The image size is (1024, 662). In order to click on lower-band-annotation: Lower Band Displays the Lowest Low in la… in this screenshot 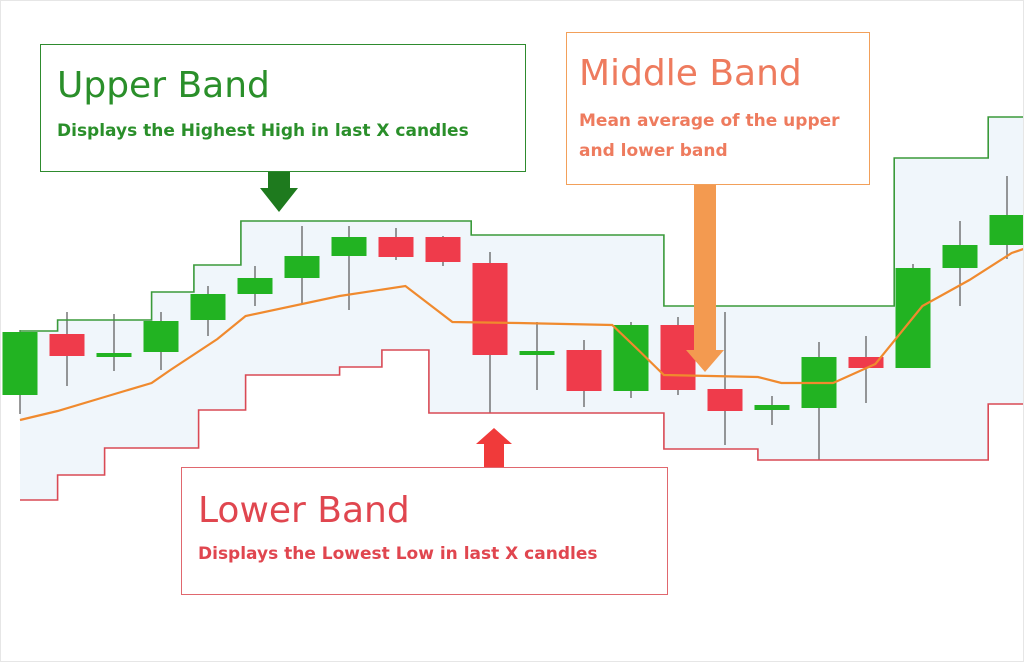, I will do `click(424, 531)`.